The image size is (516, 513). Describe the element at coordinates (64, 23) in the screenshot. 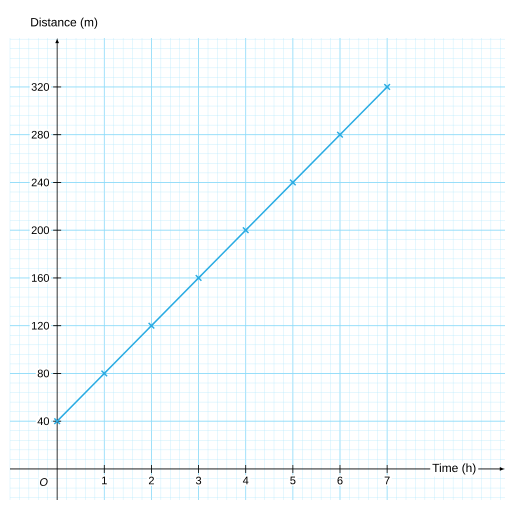

I see `y-axis-title: Distance (m)` at that location.